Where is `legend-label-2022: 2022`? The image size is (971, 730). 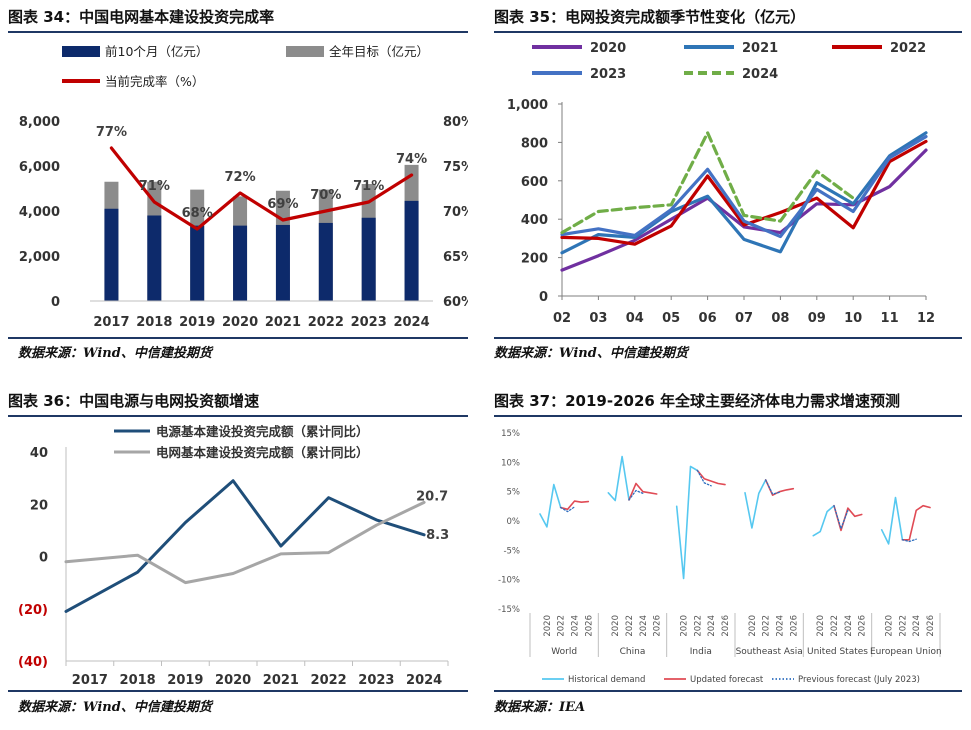 legend-label-2022: 2022 is located at coordinates (908, 48).